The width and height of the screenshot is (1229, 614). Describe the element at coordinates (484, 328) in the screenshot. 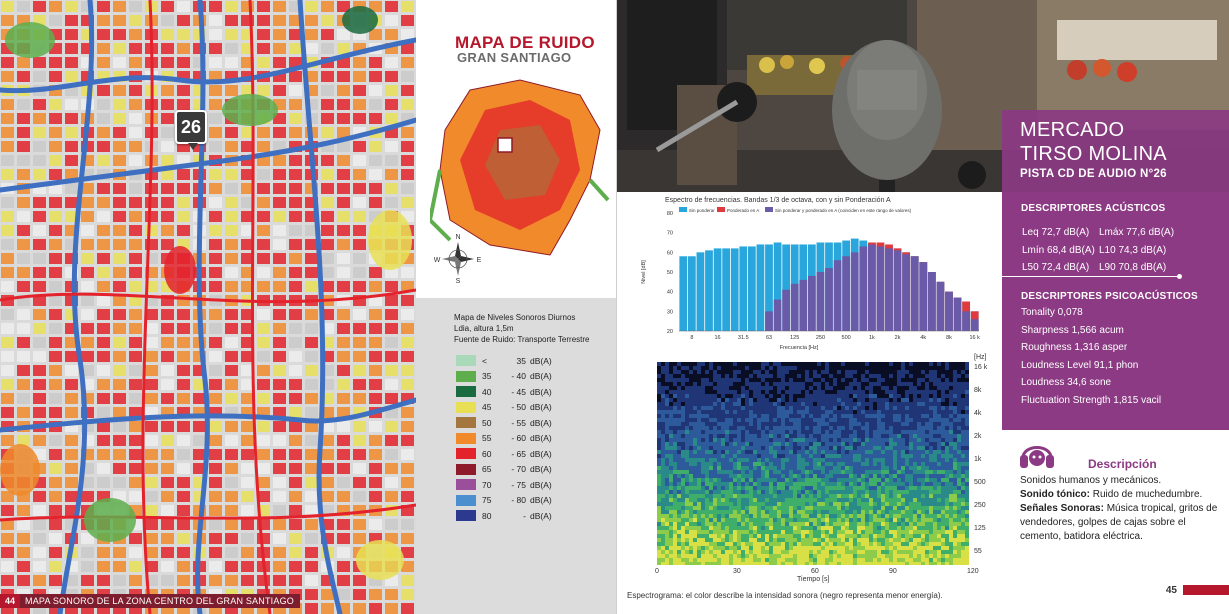

I see `legend-desc-line: Ldia, altura 1,5m` at that location.